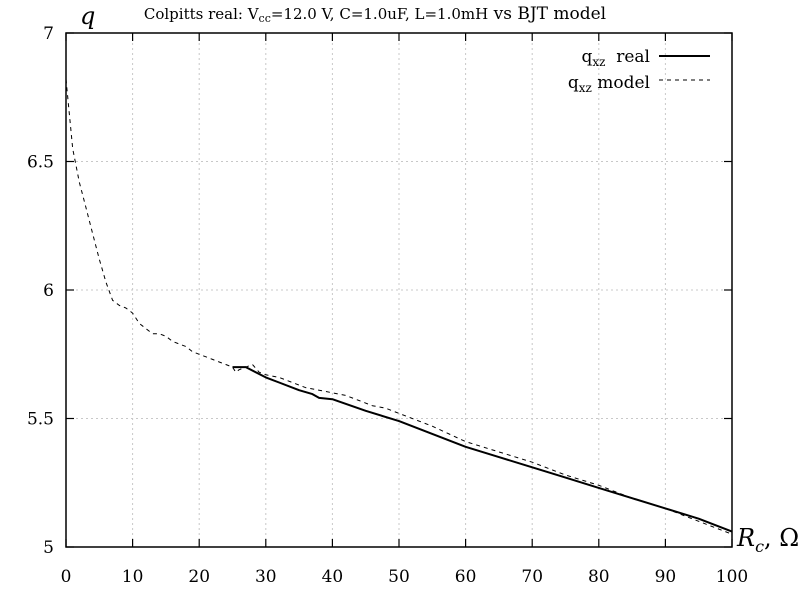  Describe the element at coordinates (48, 34) in the screenshot. I see `y-tick-label: 7` at that location.